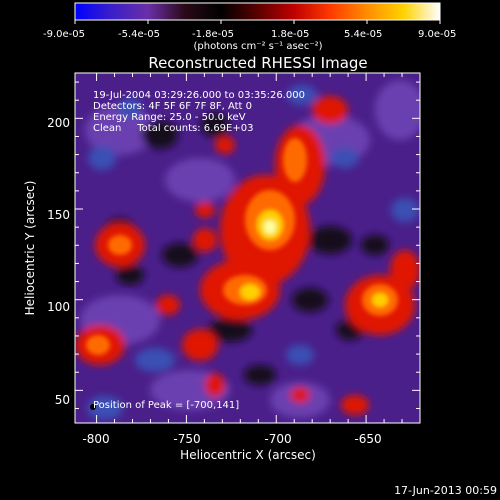  I want to click on plot-title: Reconstructed RHESSI Image, so click(257, 63).